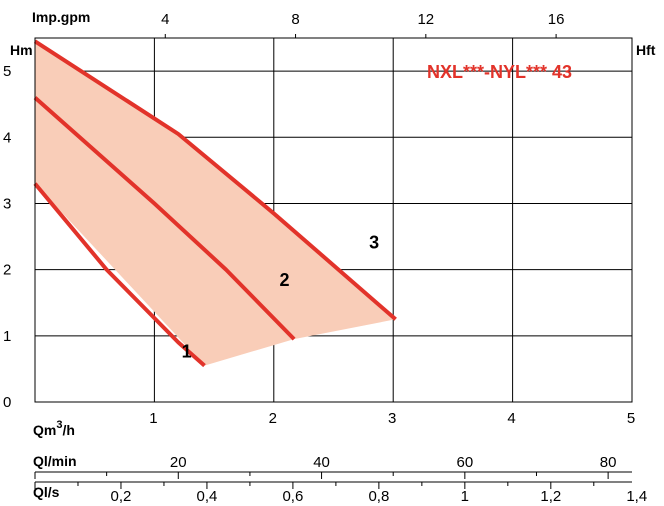 The width and height of the screenshot is (664, 506). Describe the element at coordinates (378, 496) in the screenshot. I see `ls-tick-label: 0,8` at that location.